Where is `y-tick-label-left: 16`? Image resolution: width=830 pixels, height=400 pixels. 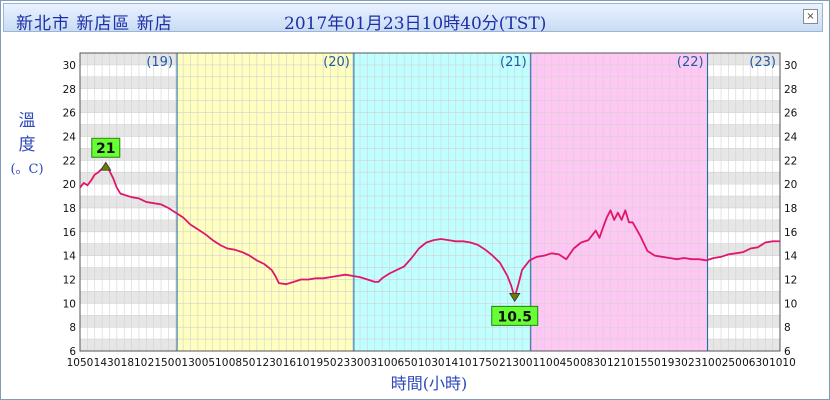
y-tick-label-left: 16 is located at coordinates (70, 233).